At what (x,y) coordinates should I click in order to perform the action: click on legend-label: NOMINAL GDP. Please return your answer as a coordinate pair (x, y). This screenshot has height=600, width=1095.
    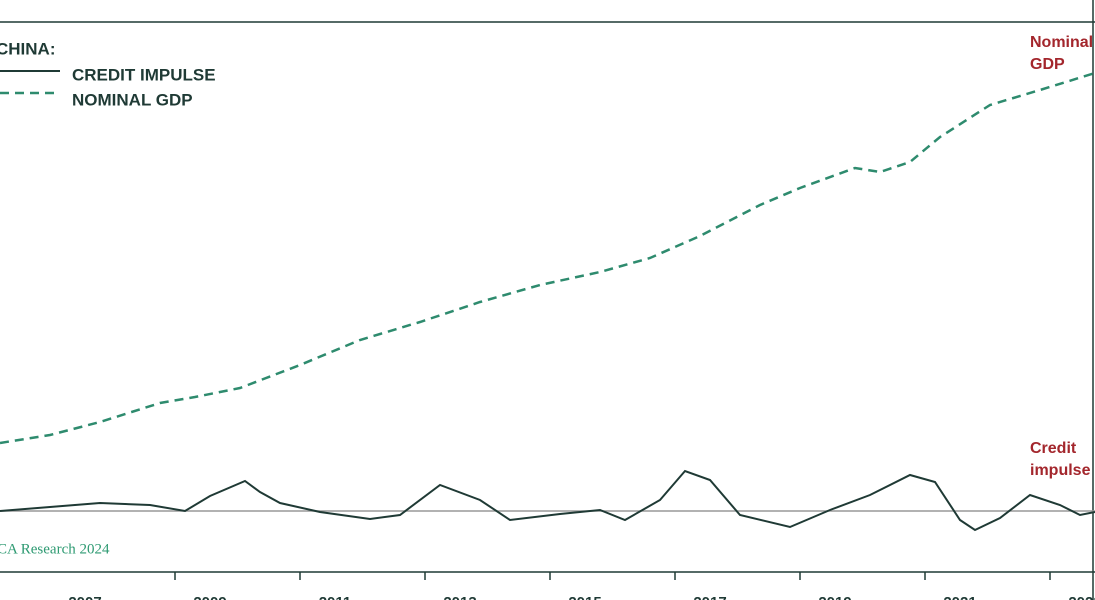
    Looking at the image, I should click on (132, 99).